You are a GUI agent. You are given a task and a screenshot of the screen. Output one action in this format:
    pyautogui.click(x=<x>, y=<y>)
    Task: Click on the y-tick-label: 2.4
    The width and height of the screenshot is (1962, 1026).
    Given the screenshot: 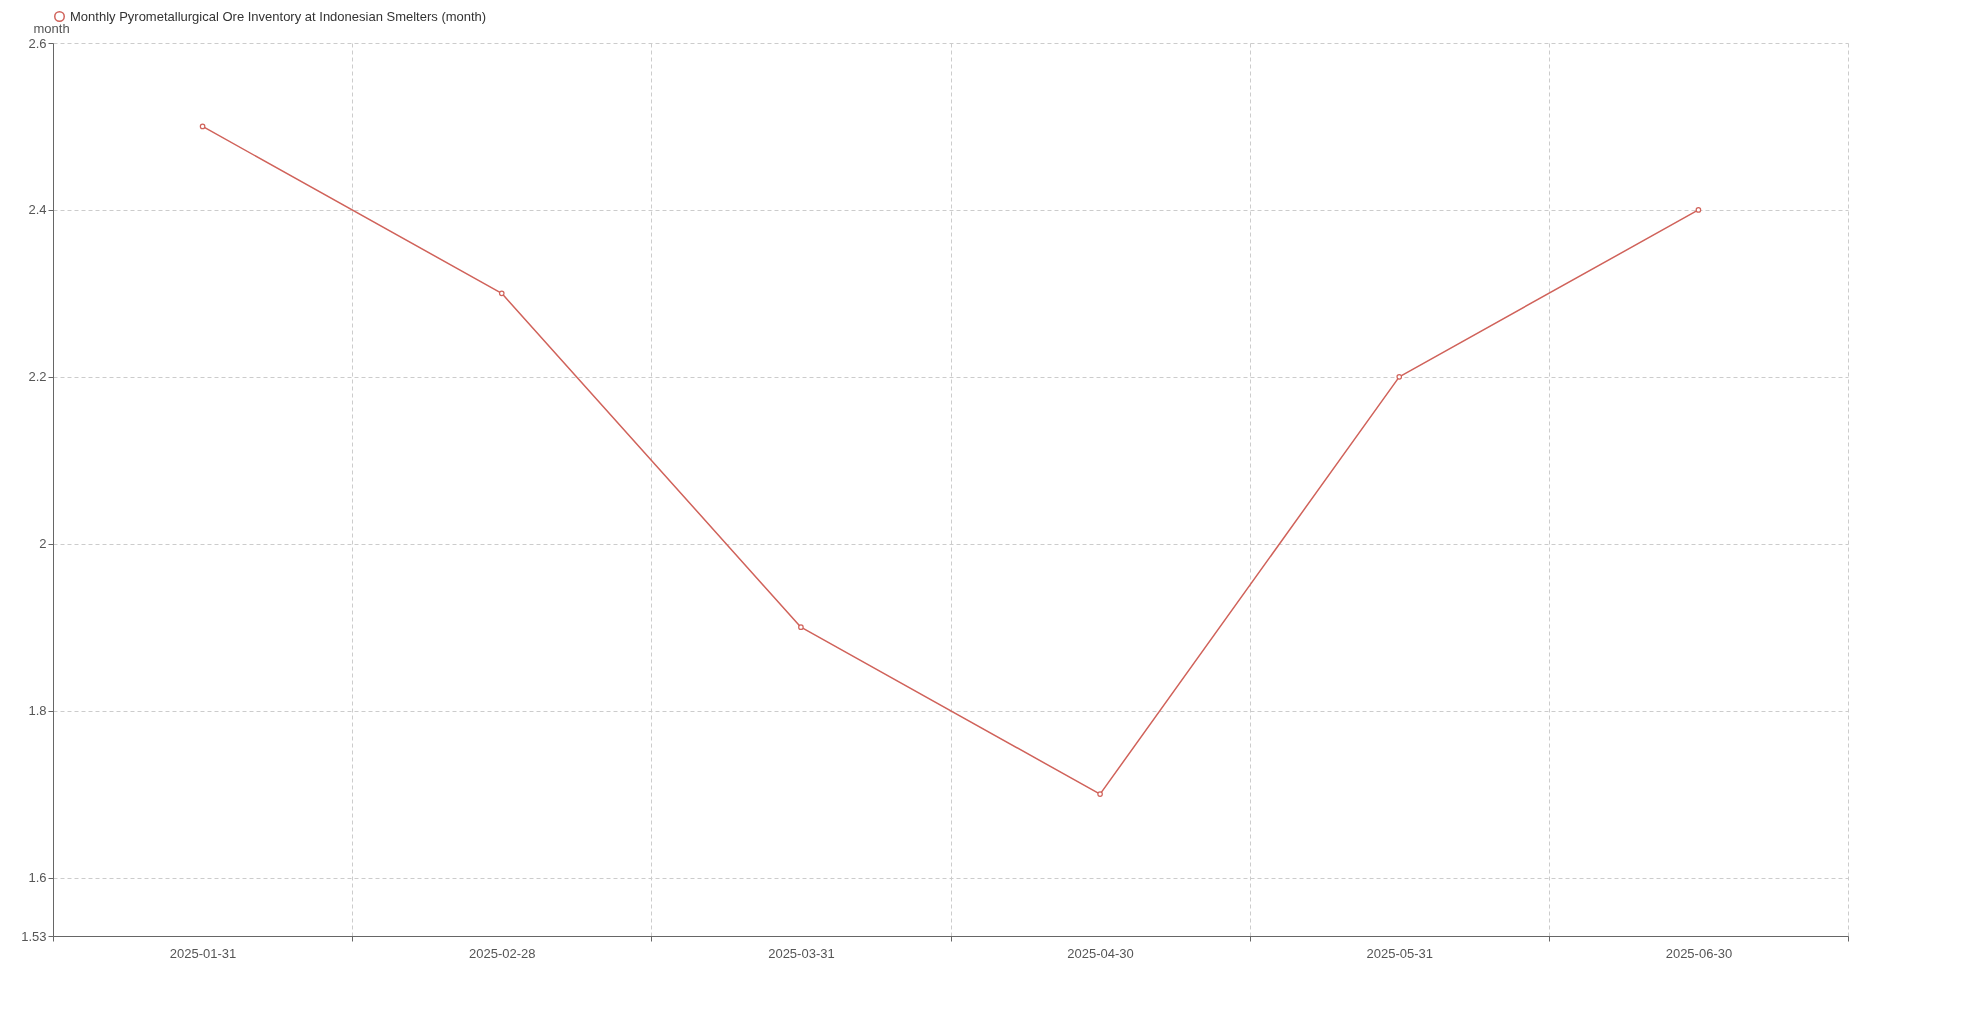 What is the action you would take?
    pyautogui.click(x=37, y=210)
    